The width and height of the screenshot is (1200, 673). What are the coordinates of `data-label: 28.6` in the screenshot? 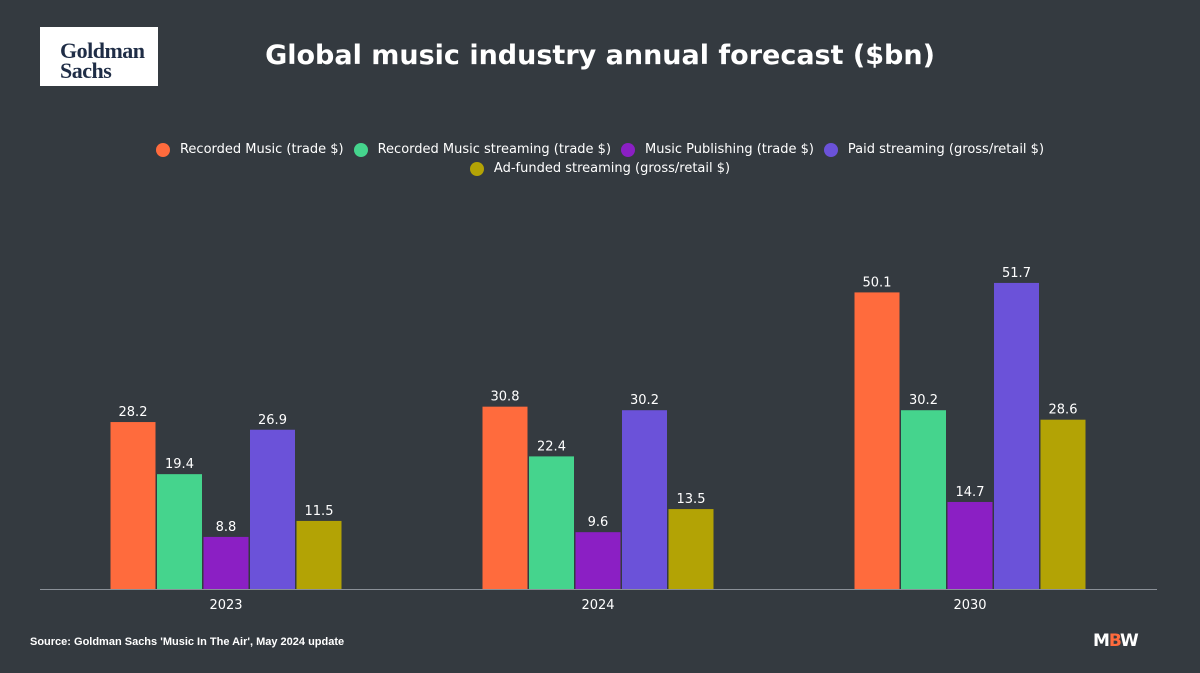 It's located at (1063, 410).